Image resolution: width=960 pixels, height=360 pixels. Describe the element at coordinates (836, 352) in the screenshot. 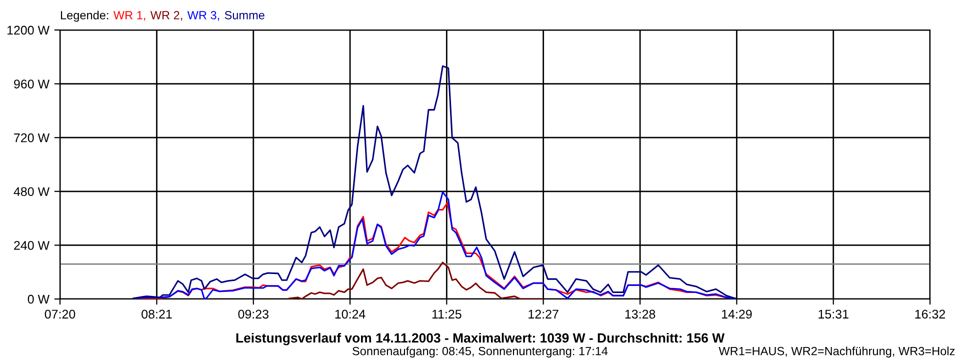

I see `text: WR1=HAUS, WR2=Nachführung, WR3=Holz` at that location.